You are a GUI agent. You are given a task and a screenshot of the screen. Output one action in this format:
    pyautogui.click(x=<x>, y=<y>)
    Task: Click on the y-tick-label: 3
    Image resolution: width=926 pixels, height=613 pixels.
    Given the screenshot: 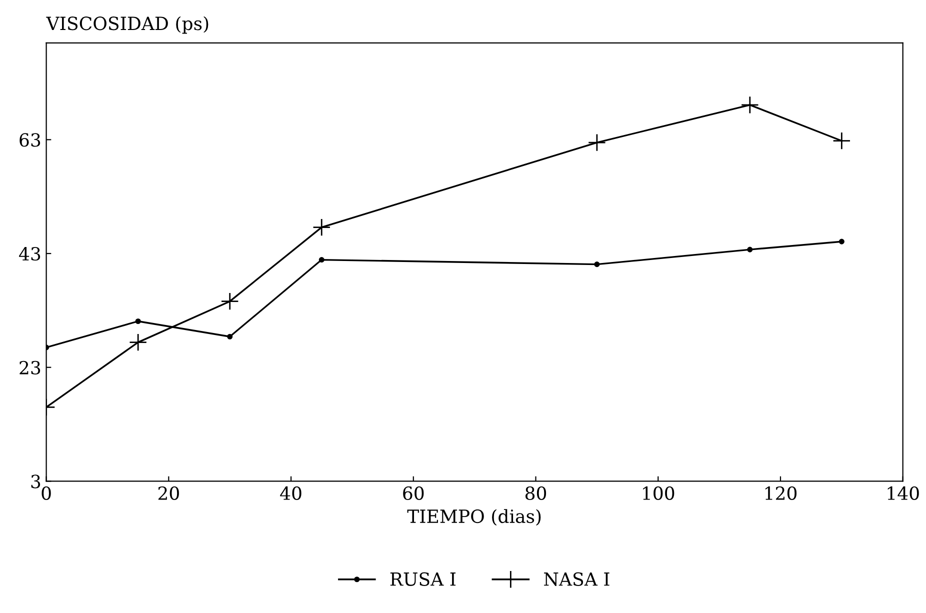 What is the action you would take?
    pyautogui.click(x=35, y=481)
    